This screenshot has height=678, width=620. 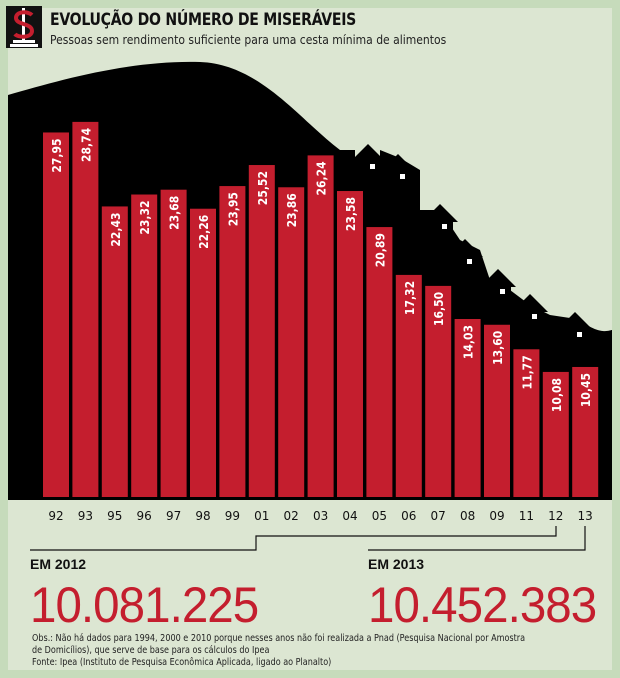 What do you see at coordinates (439, 309) in the screenshot?
I see `bar-value-label: 16,50` at bounding box center [439, 309].